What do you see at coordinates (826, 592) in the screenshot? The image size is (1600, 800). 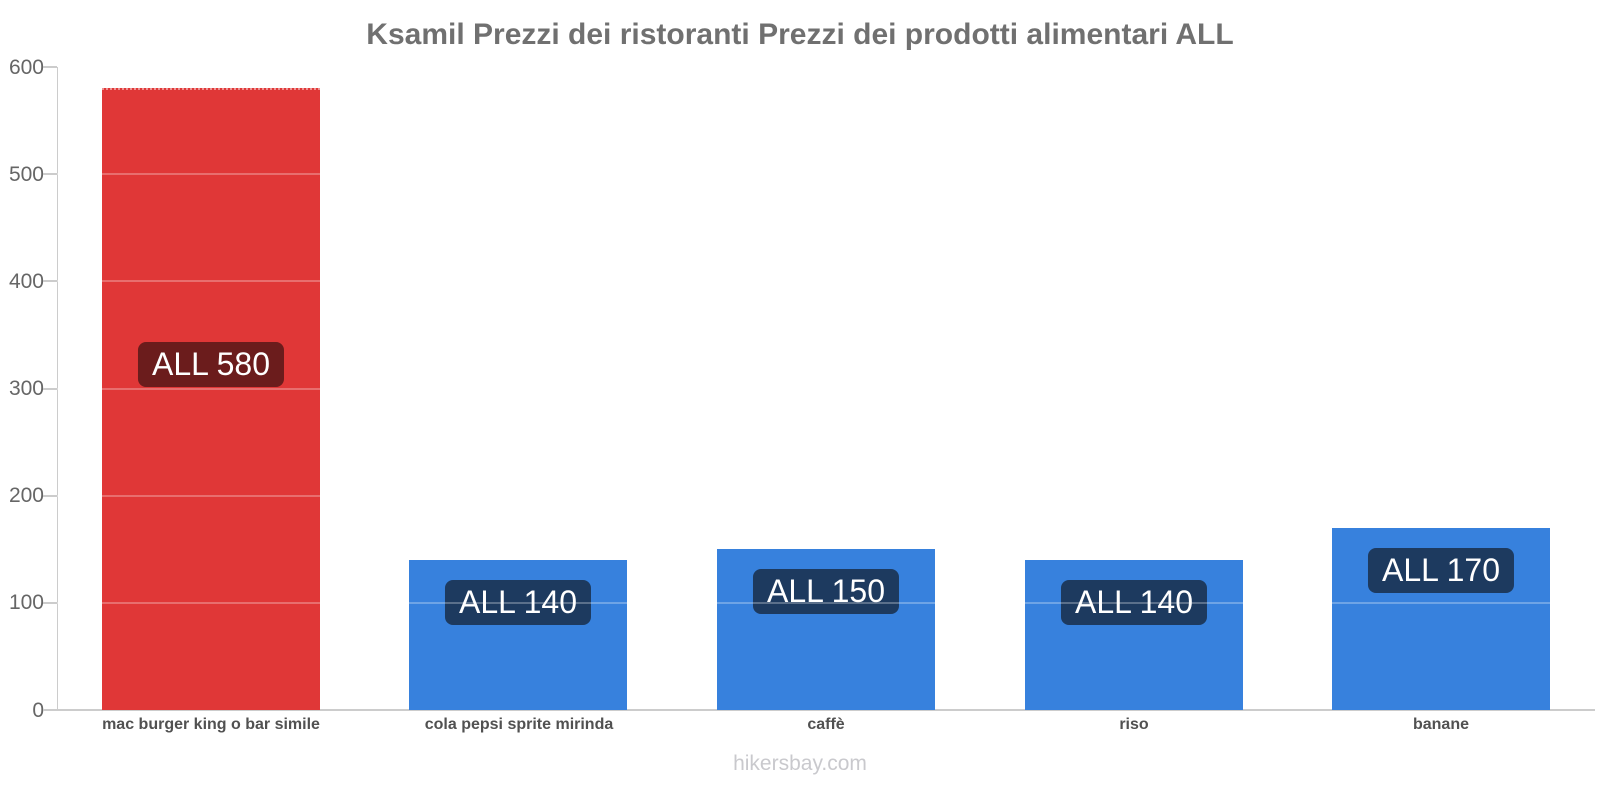 I see `bar-value-badge-2: ALL 150` at bounding box center [826, 592].